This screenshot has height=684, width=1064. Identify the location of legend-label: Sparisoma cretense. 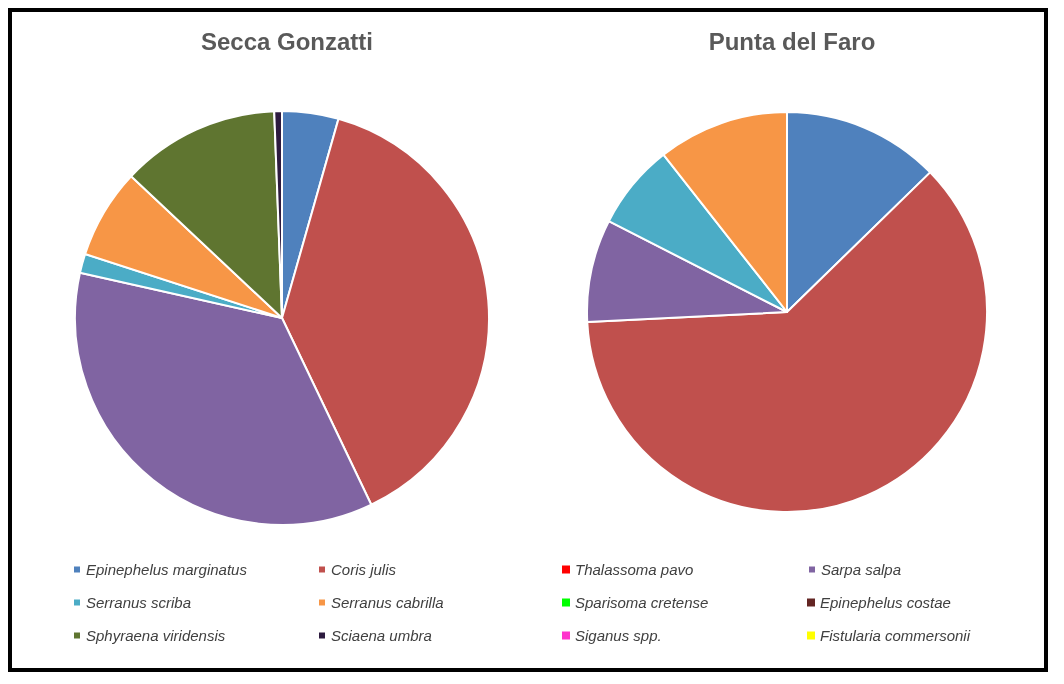
(642, 602).